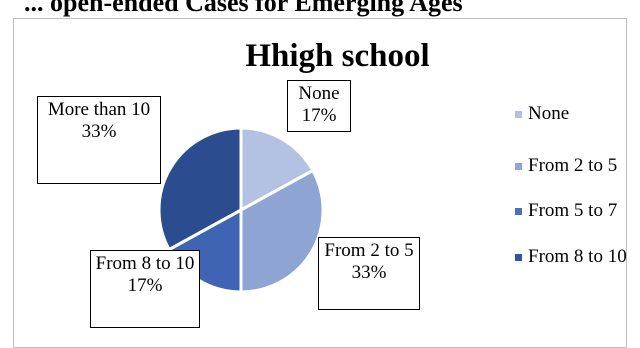  What do you see at coordinates (549, 113) in the screenshot?
I see `legend-label: None` at bounding box center [549, 113].